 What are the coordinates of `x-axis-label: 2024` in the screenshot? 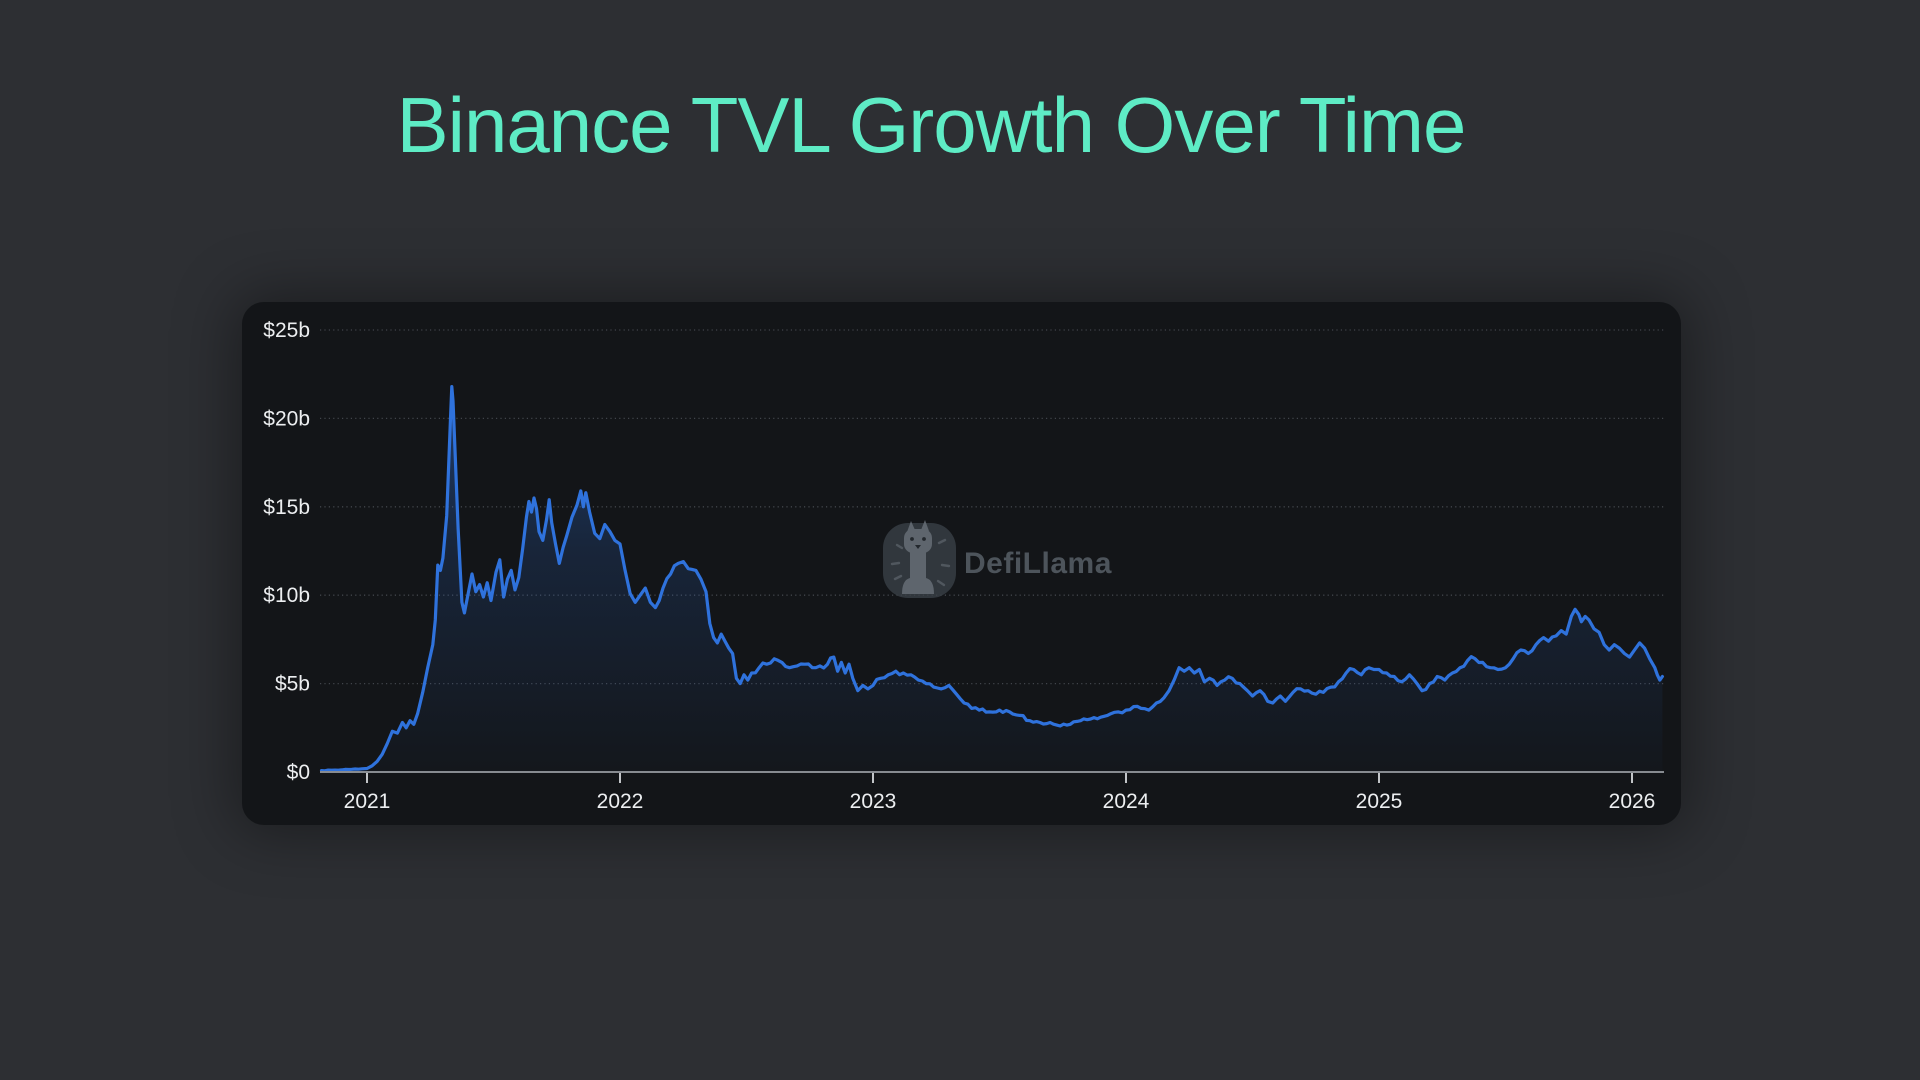 It's located at (1126, 801).